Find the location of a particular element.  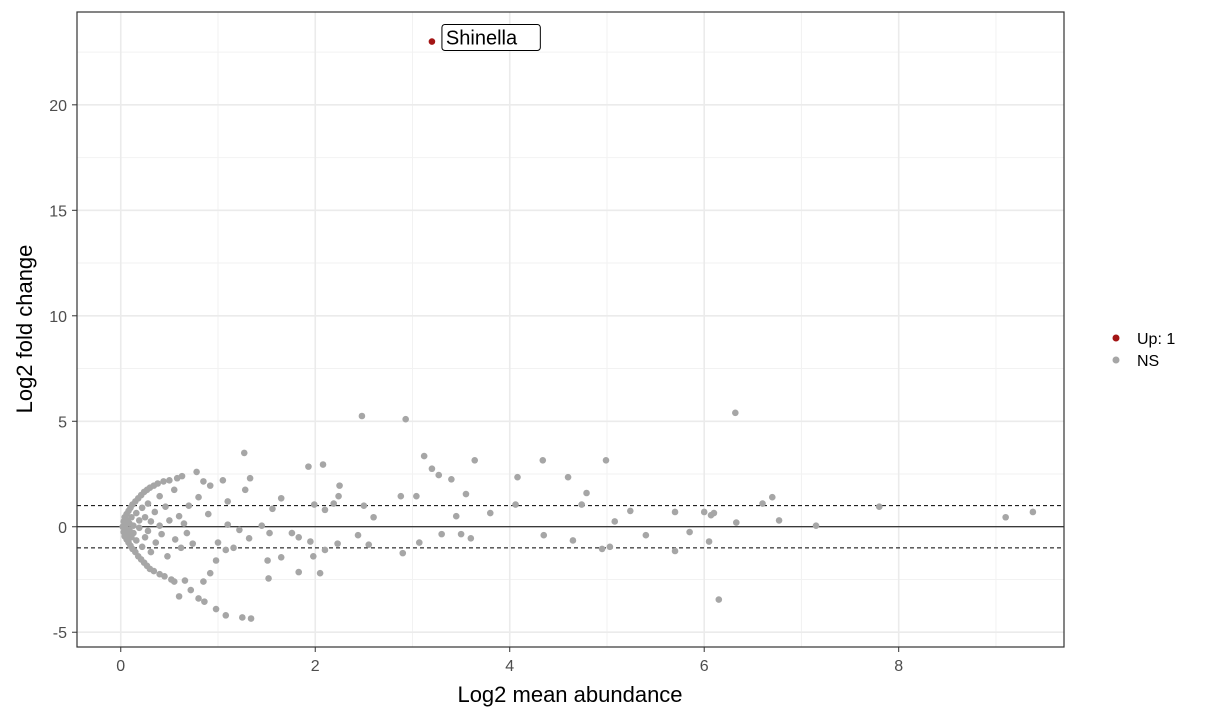

annotations: Shinella is located at coordinates (491, 38).